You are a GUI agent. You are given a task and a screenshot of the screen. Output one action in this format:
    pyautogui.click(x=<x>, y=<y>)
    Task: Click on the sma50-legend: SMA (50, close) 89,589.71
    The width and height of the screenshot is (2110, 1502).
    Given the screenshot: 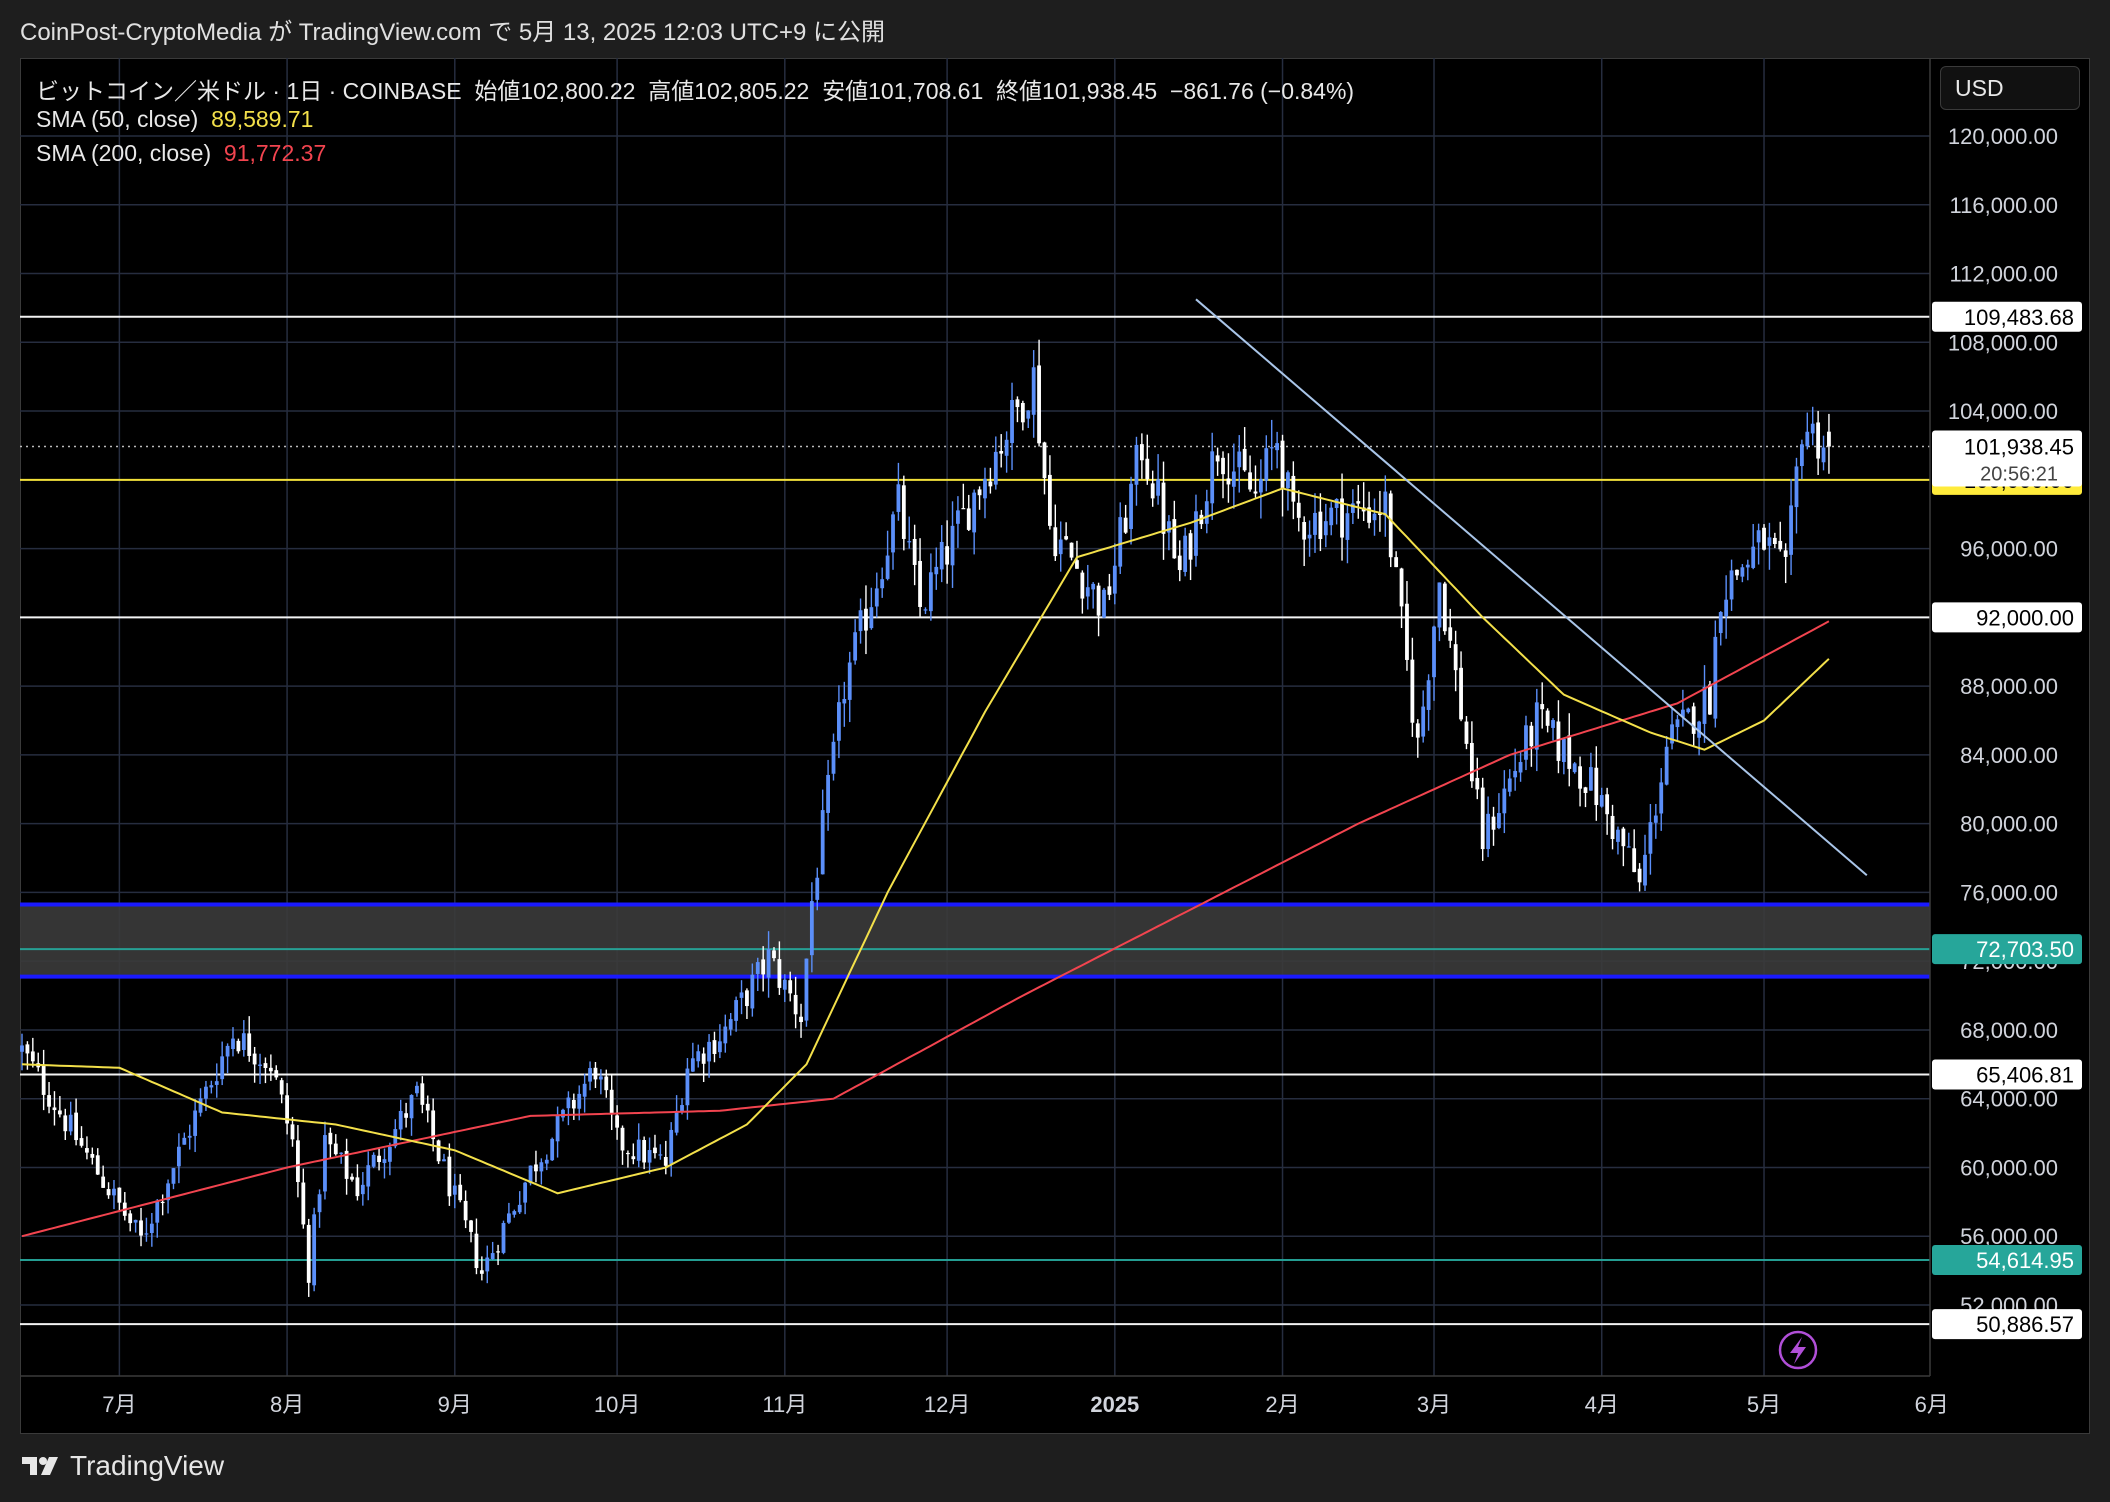 What is the action you would take?
    pyautogui.click(x=174, y=119)
    